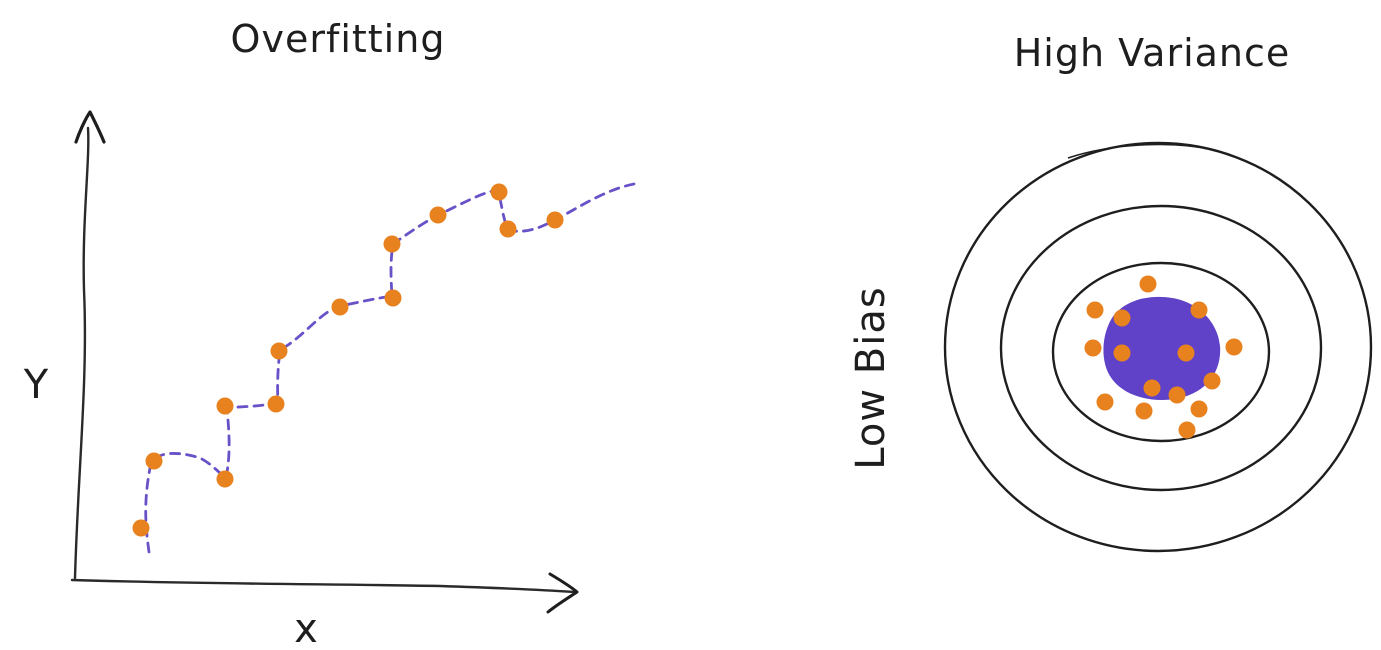 The height and width of the screenshot is (650, 1381). Describe the element at coordinates (36, 385) in the screenshot. I see `y-axis-label: Y` at that location.